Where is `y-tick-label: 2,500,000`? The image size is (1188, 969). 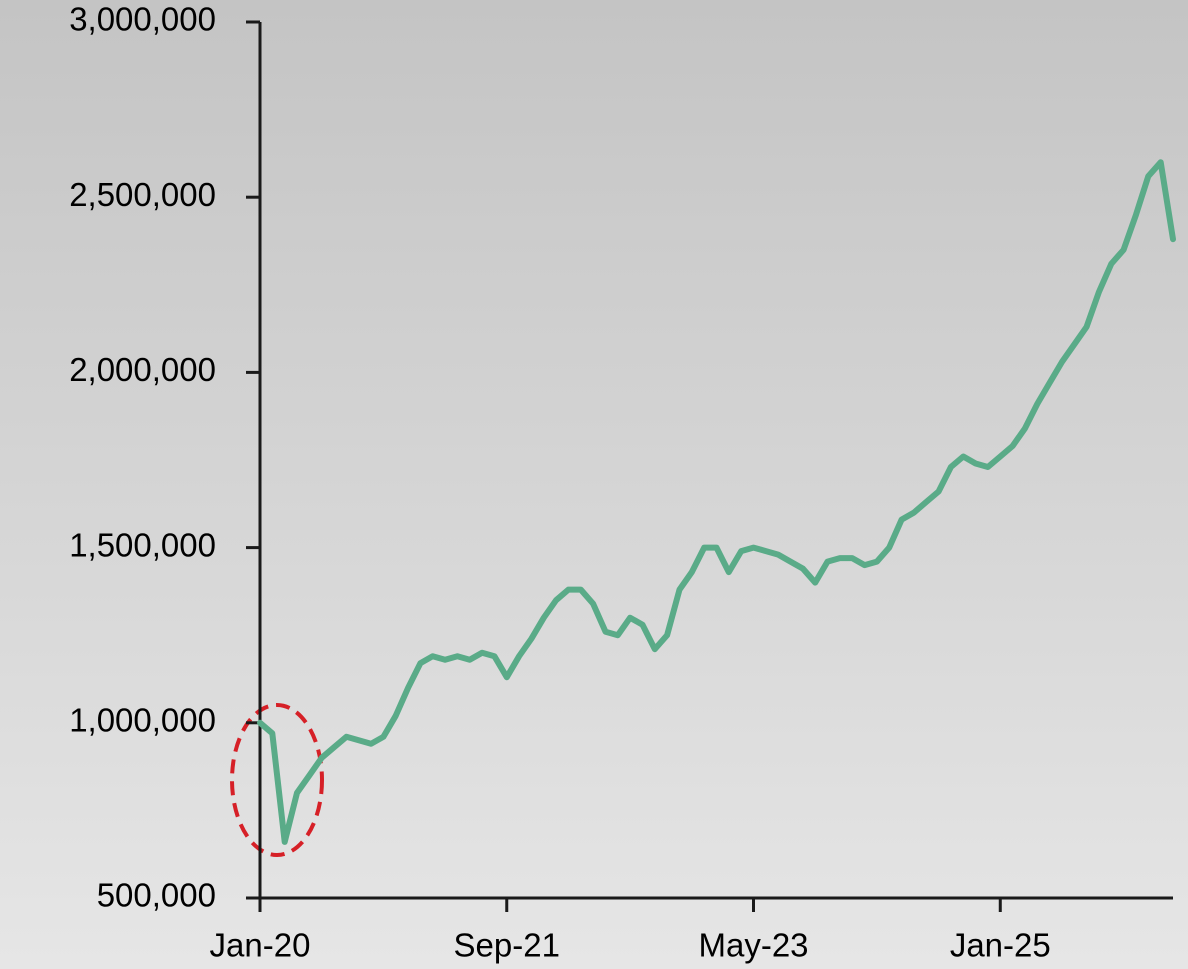 y-tick-label: 2,500,000 is located at coordinates (142, 194).